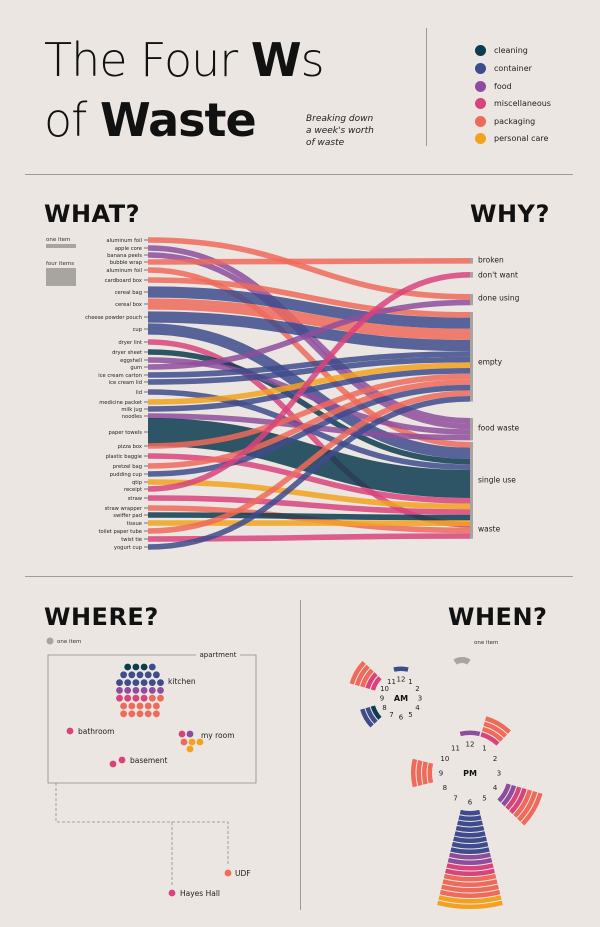 The image size is (600, 927). Describe the element at coordinates (384, 708) in the screenshot. I see `hour-label: 8` at that location.